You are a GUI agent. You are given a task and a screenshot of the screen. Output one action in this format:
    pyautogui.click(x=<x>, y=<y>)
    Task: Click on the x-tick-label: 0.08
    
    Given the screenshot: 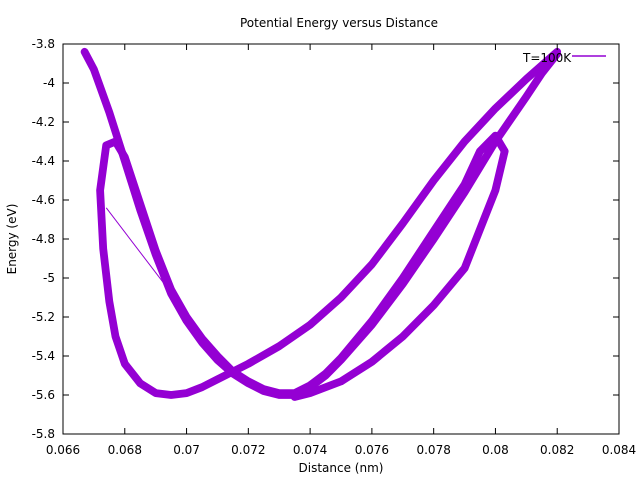 What is the action you would take?
    pyautogui.click(x=495, y=450)
    